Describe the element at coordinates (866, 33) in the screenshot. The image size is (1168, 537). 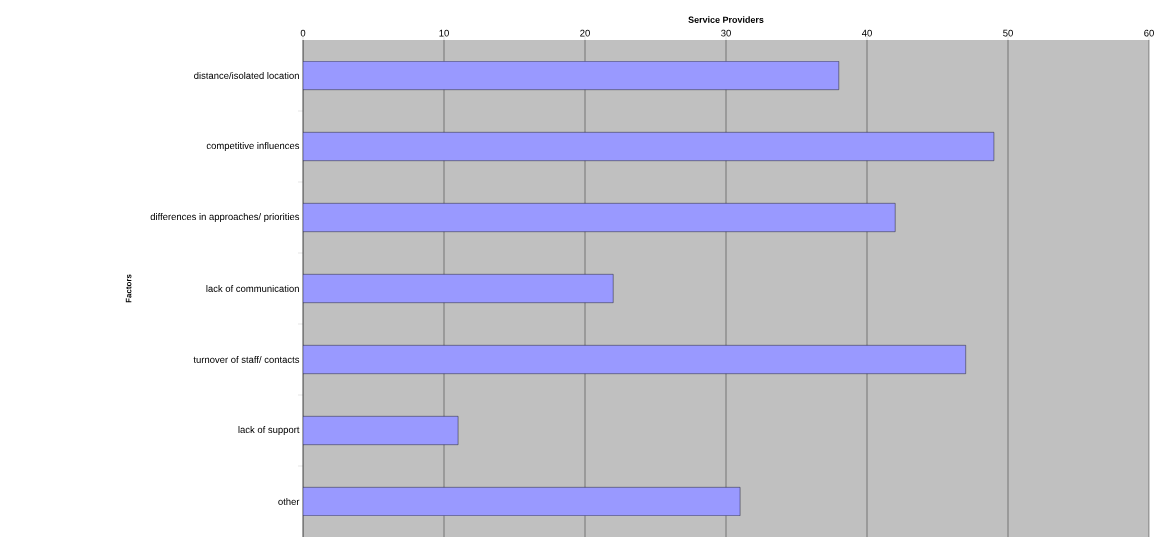
I see `x-tick-label: 40` at that location.